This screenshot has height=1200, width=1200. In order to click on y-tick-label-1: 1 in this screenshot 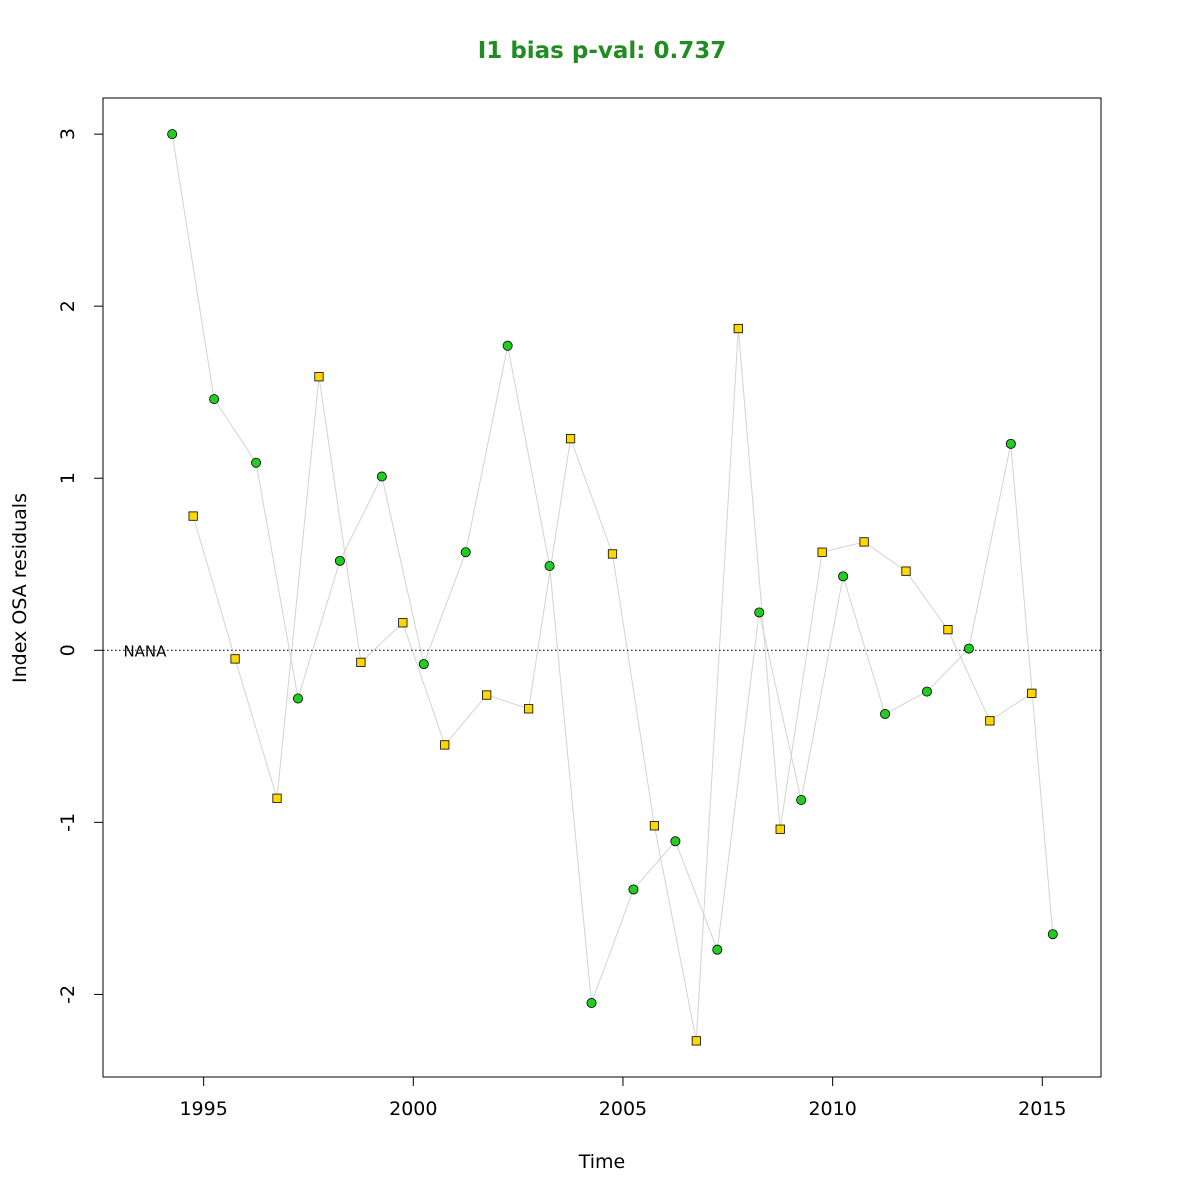, I will do `click(68, 478)`.